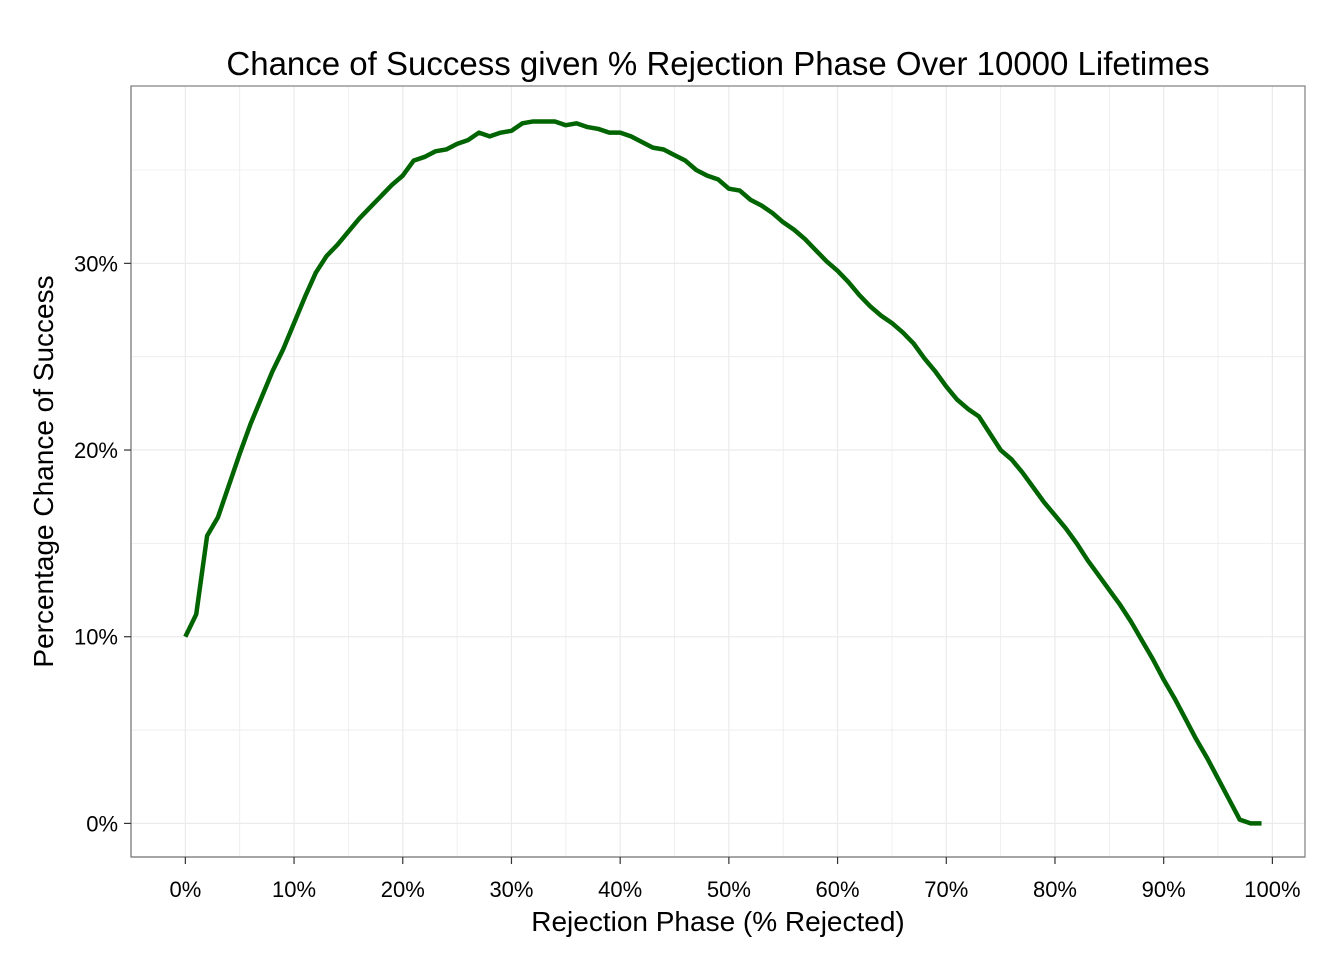 This screenshot has height=965, width=1344. I want to click on y-tick-label: 20%, so click(96, 450).